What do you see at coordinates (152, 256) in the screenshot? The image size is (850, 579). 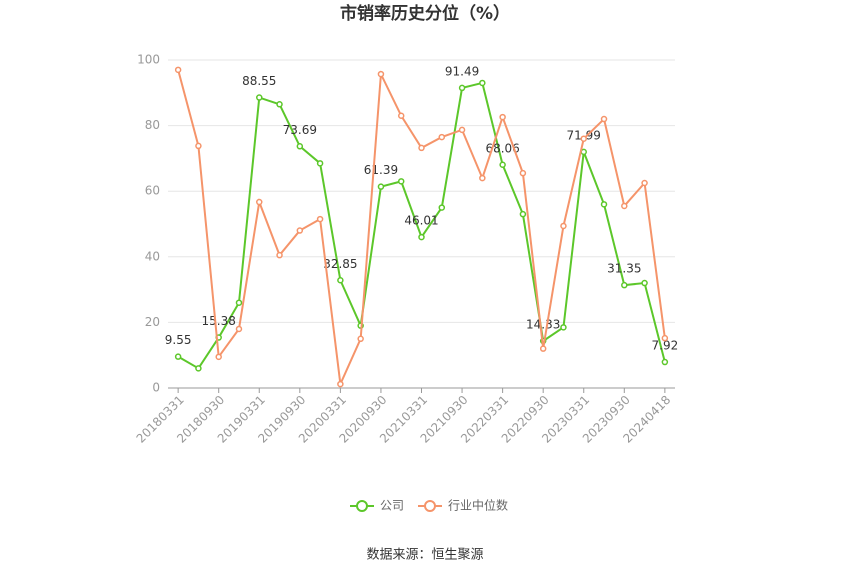 I see `y-tick-label: 40` at bounding box center [152, 256].